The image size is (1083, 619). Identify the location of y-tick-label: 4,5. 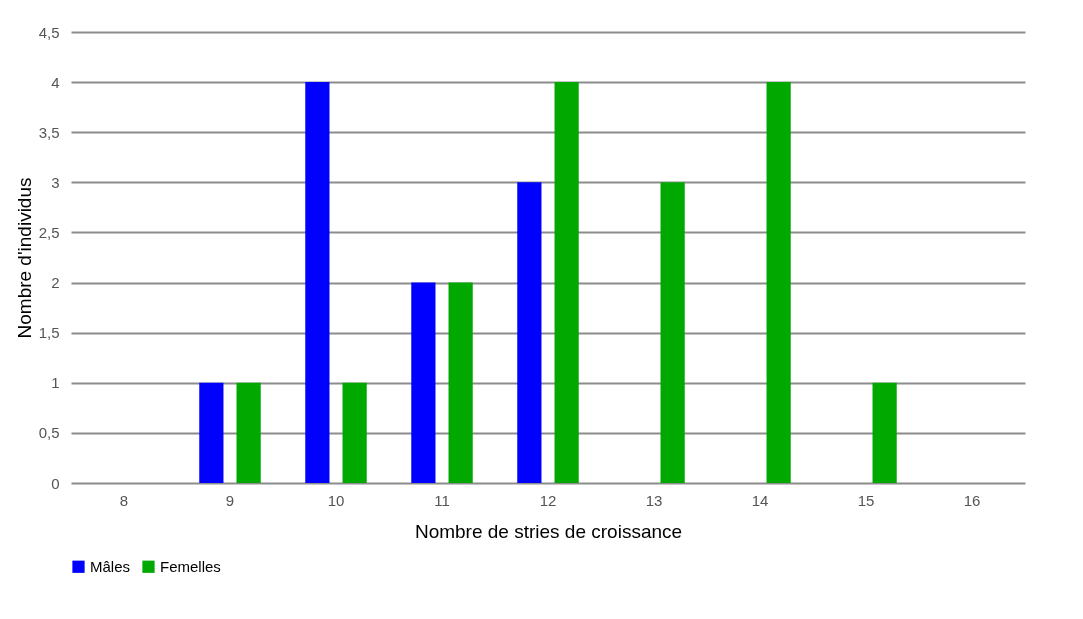
(49, 32).